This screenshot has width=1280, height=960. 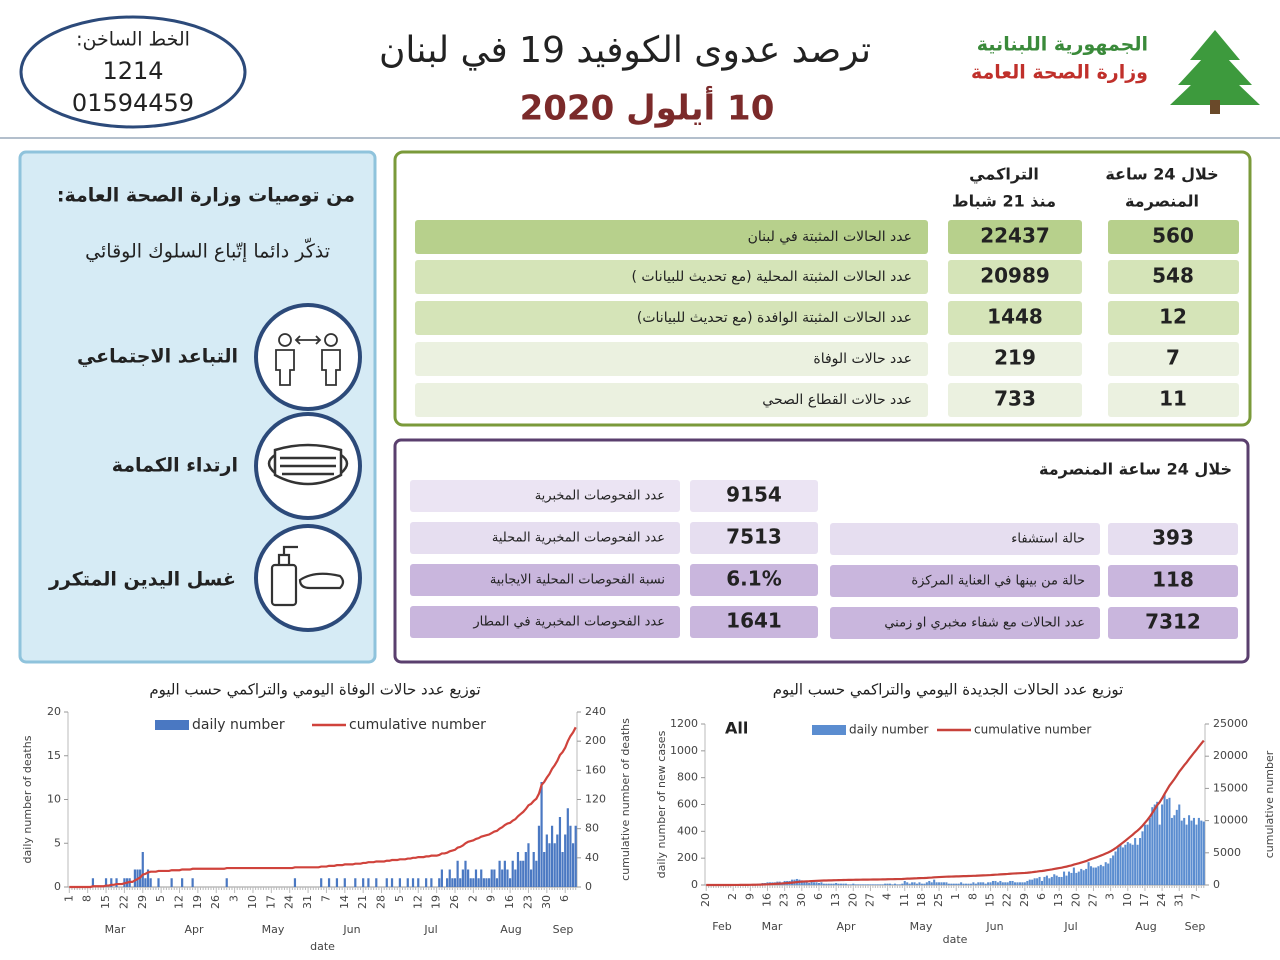 I want to click on hotline-label: الخط الساخن:, so click(x=133, y=40).